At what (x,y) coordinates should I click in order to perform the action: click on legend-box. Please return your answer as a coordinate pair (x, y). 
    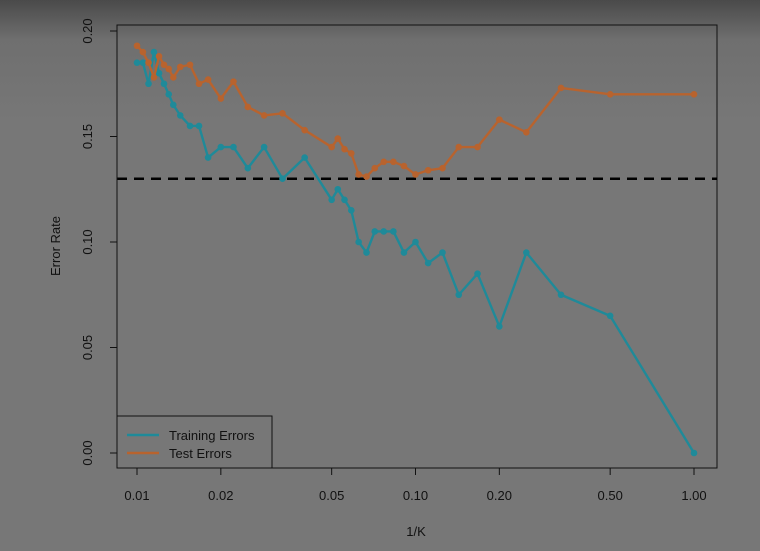
    Looking at the image, I should click on (194, 442).